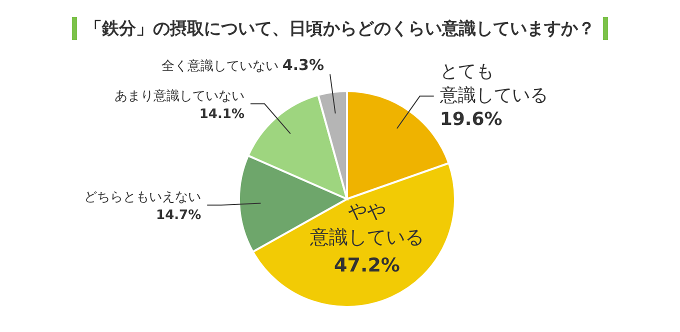 The width and height of the screenshot is (680, 332). I want to click on slice-label: とても意識している, so click(493, 83).